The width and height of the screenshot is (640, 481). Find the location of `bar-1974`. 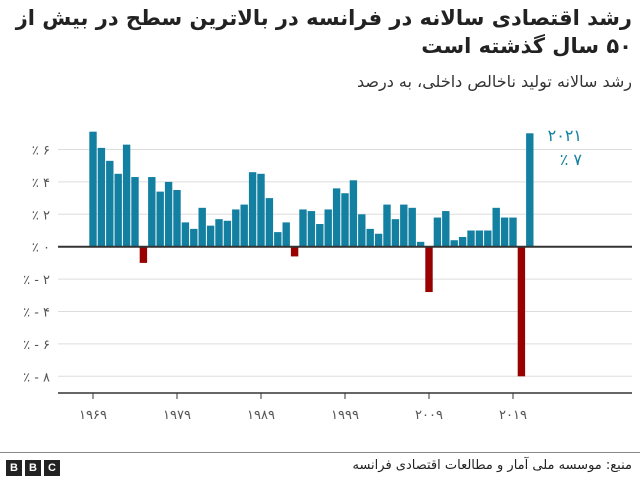

bar-1974 is located at coordinates (135, 212).